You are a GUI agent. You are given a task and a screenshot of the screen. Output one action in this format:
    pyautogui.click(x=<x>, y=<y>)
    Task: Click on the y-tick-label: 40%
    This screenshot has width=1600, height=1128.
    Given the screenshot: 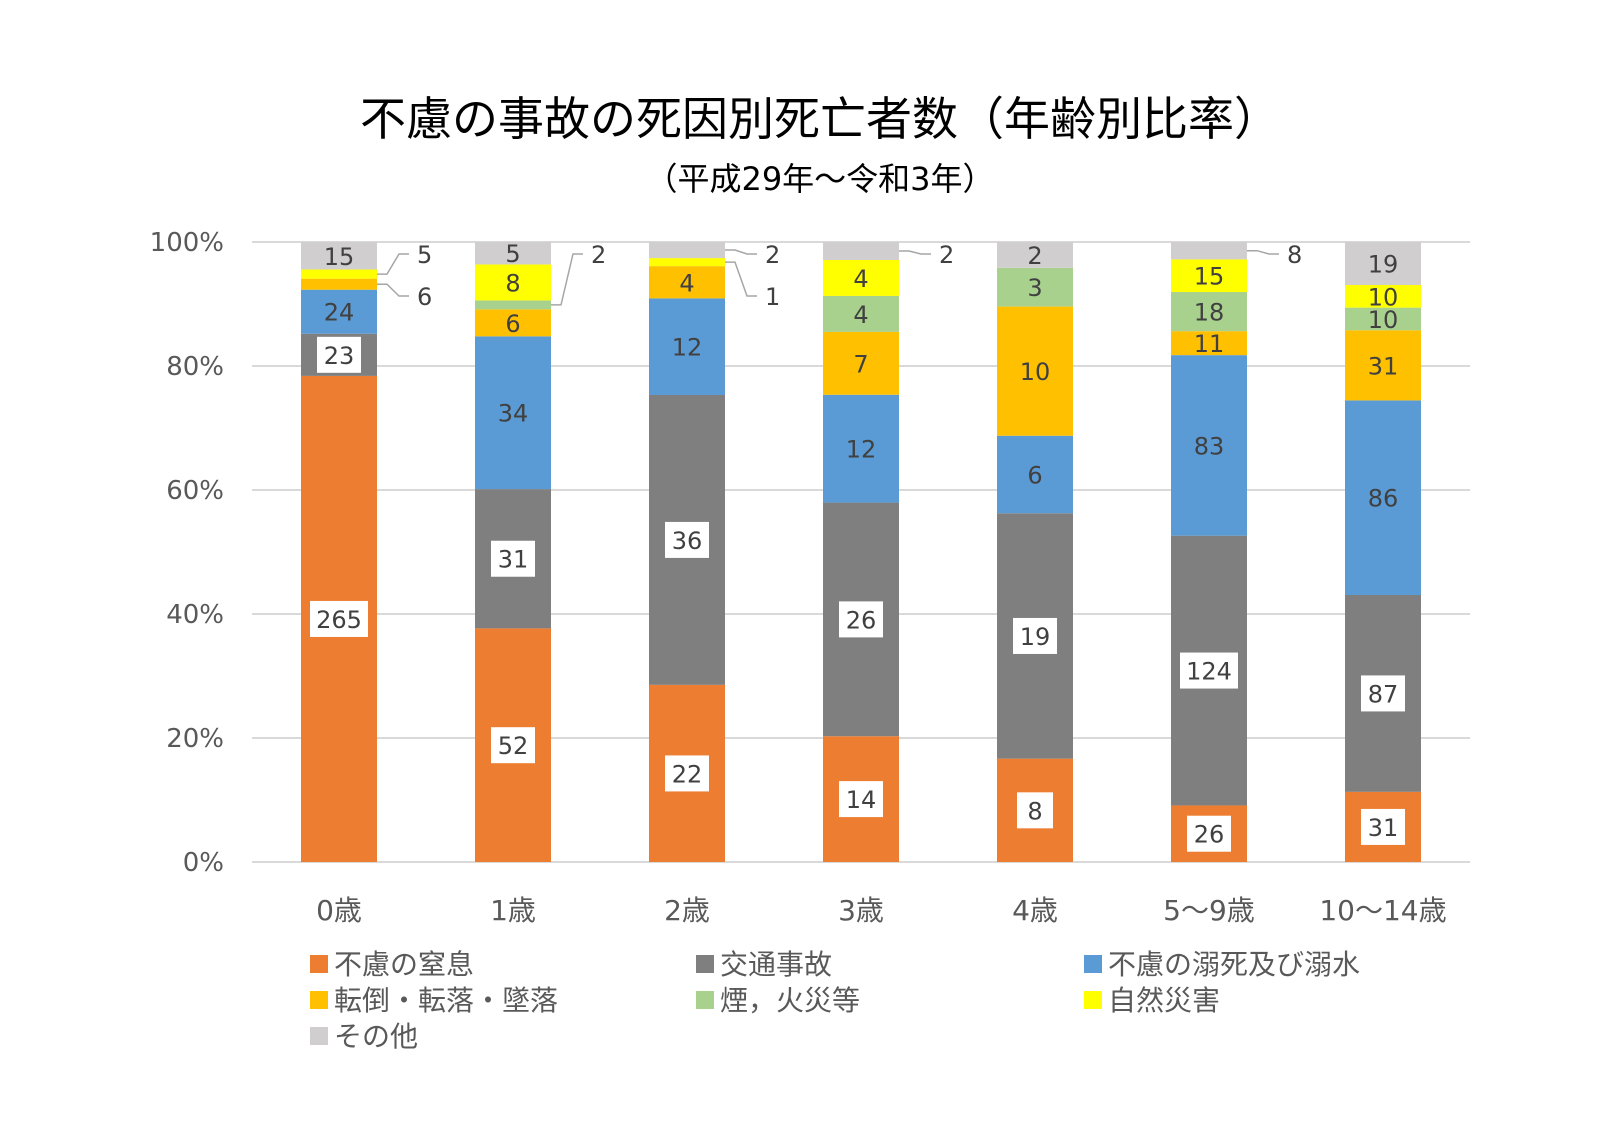 What is the action you would take?
    pyautogui.click(x=195, y=615)
    